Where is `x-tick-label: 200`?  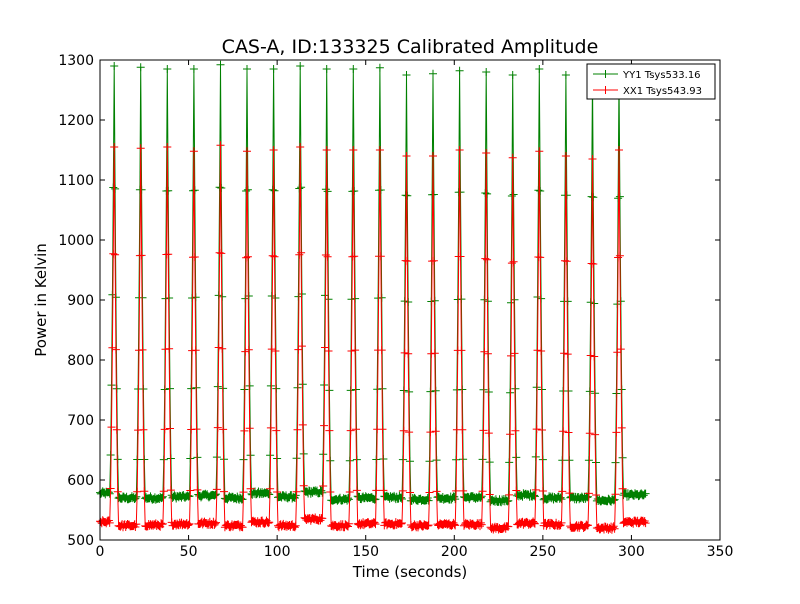
x-tick-label: 200 is located at coordinates (454, 552).